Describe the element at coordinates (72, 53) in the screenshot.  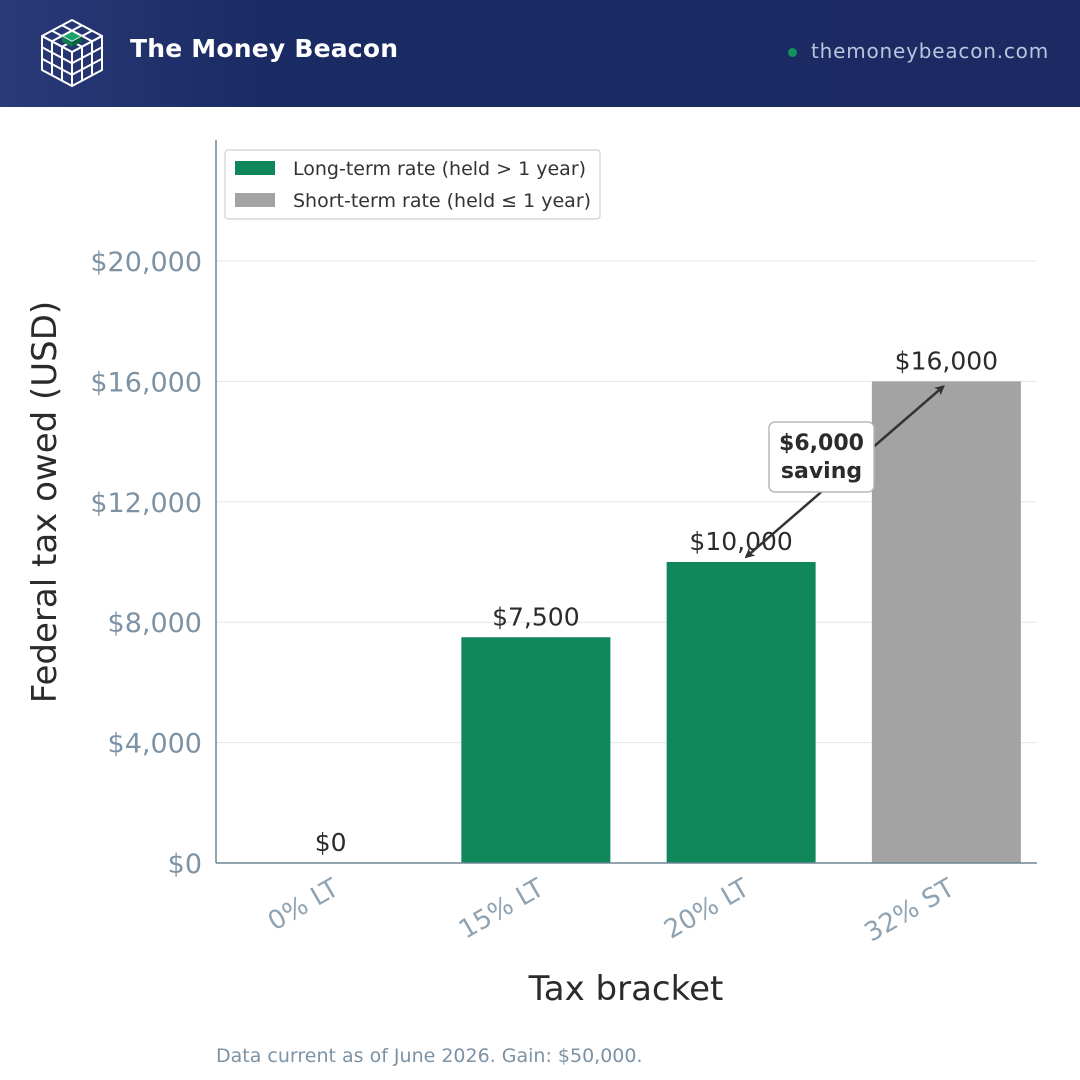
I see `cube-logo-icon` at that location.